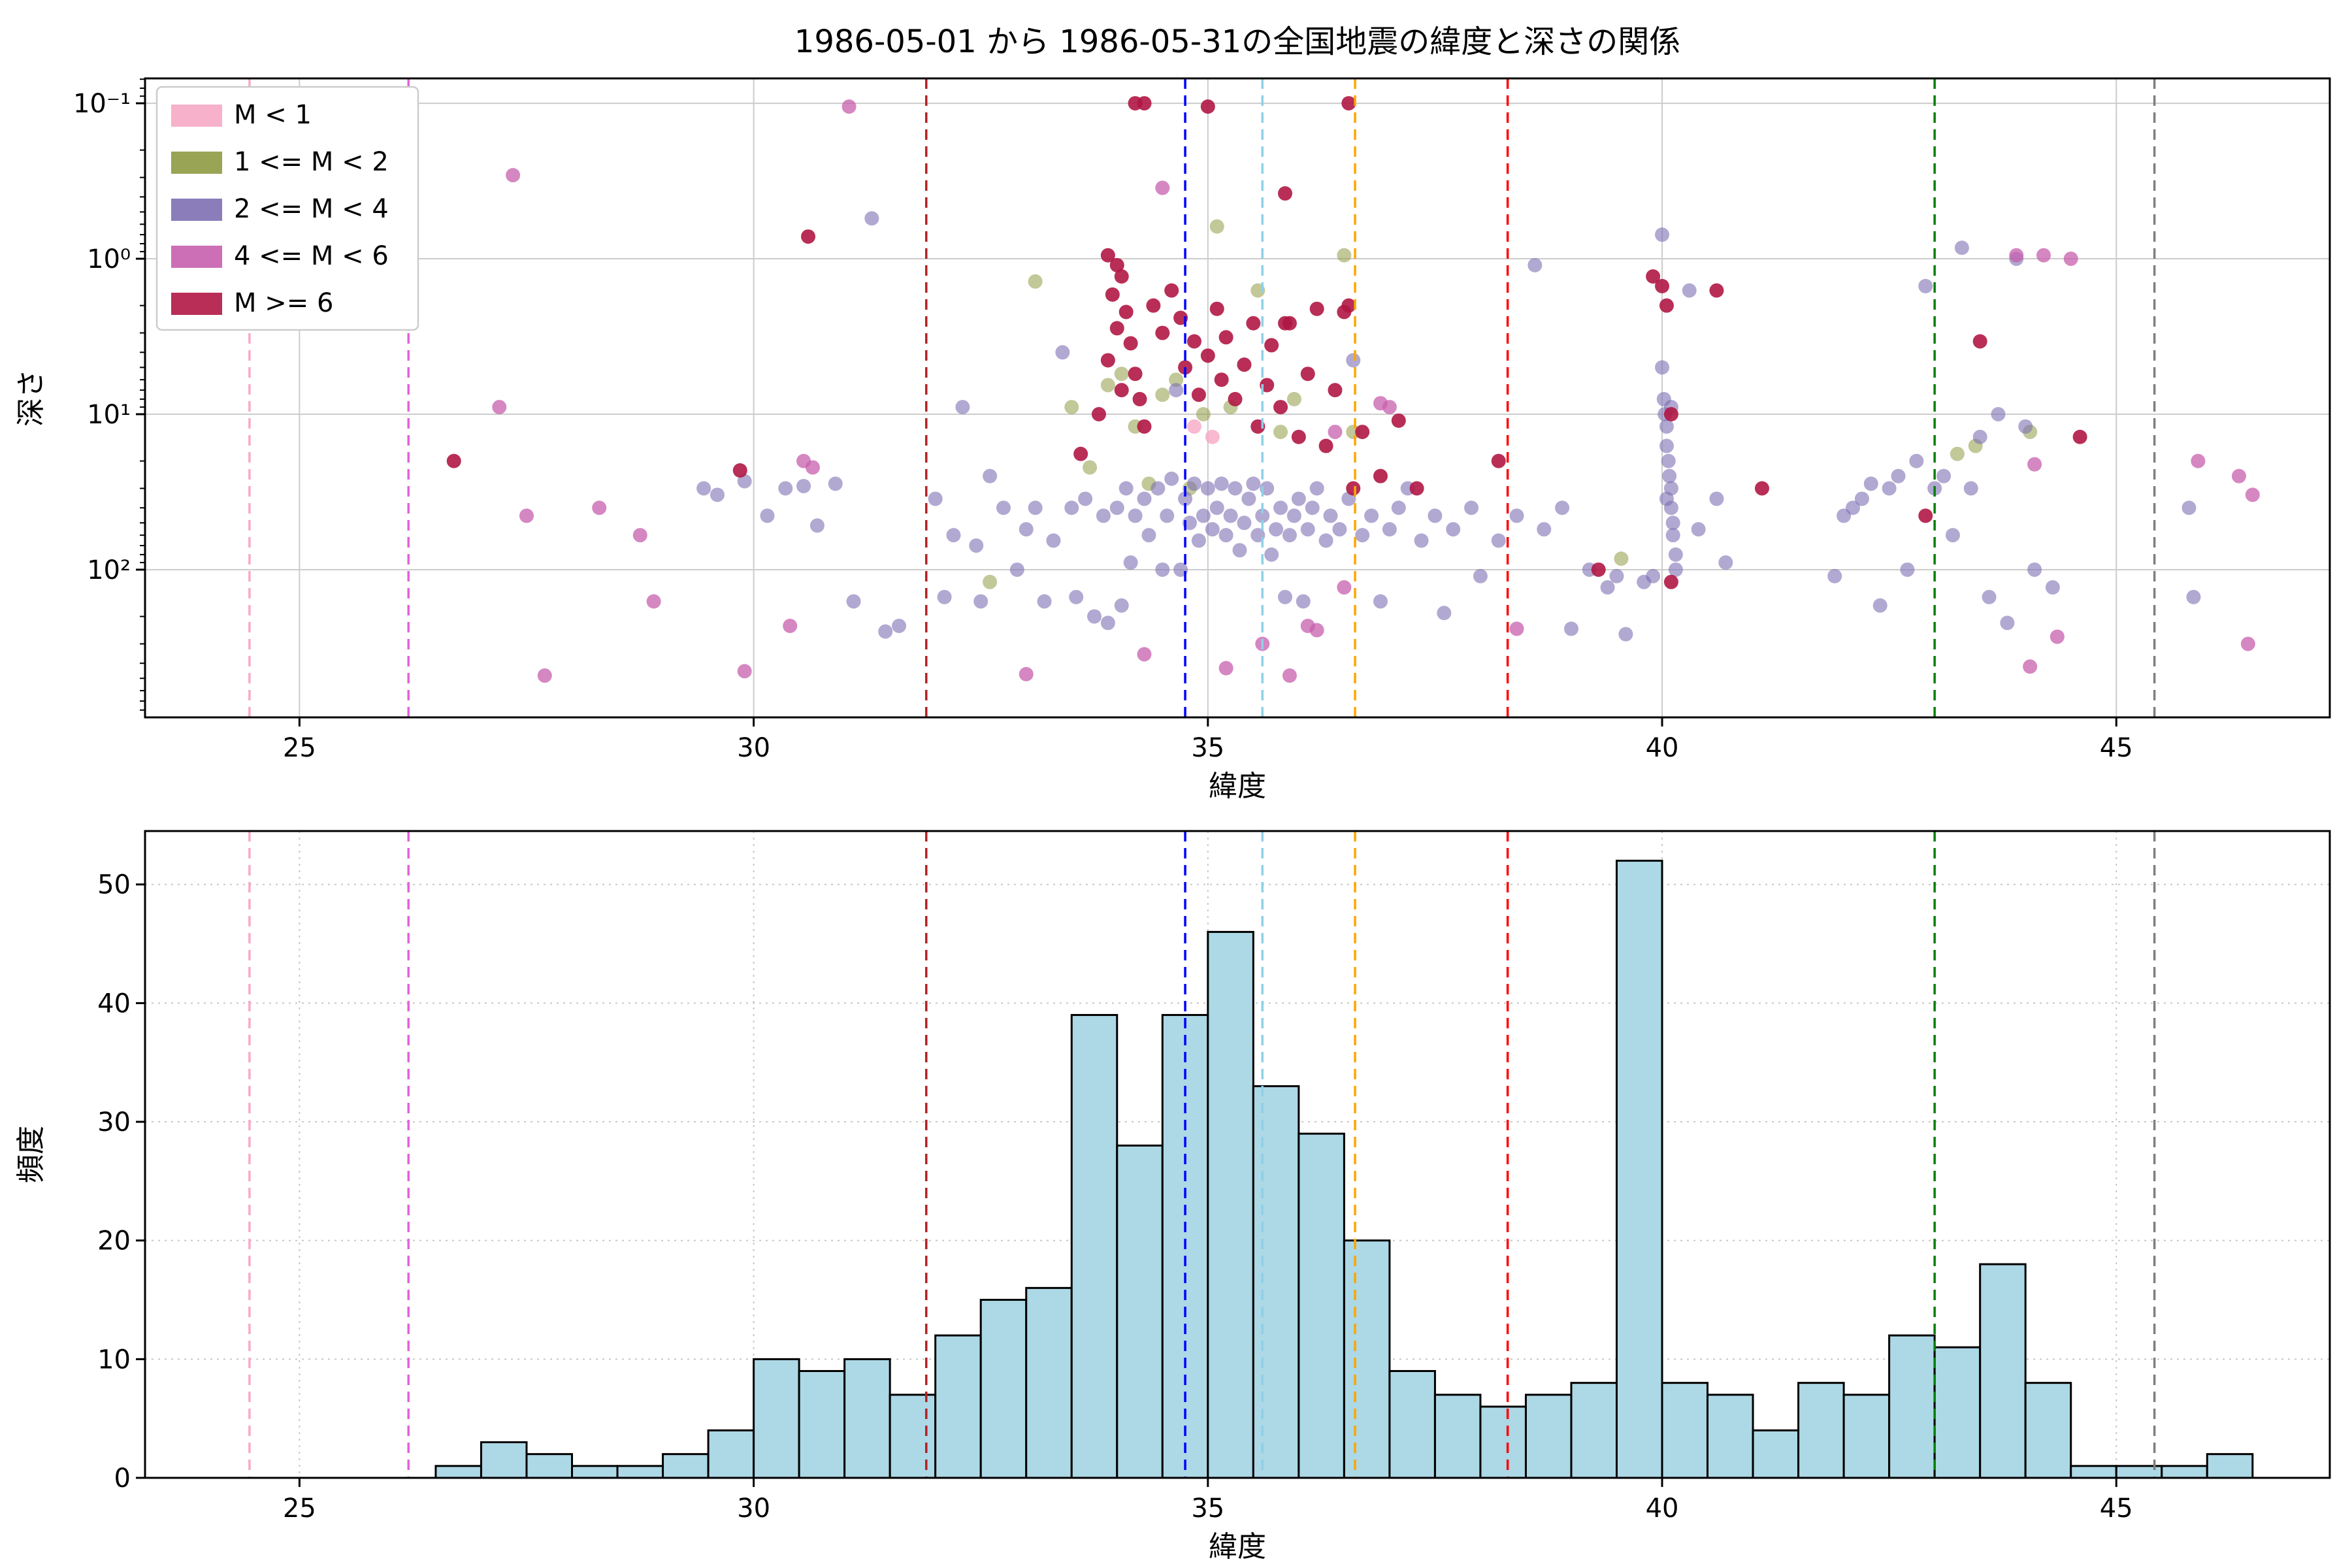 This screenshot has width=2352, height=1568. I want to click on legend-label: 2 <= M < 4, so click(311, 209).